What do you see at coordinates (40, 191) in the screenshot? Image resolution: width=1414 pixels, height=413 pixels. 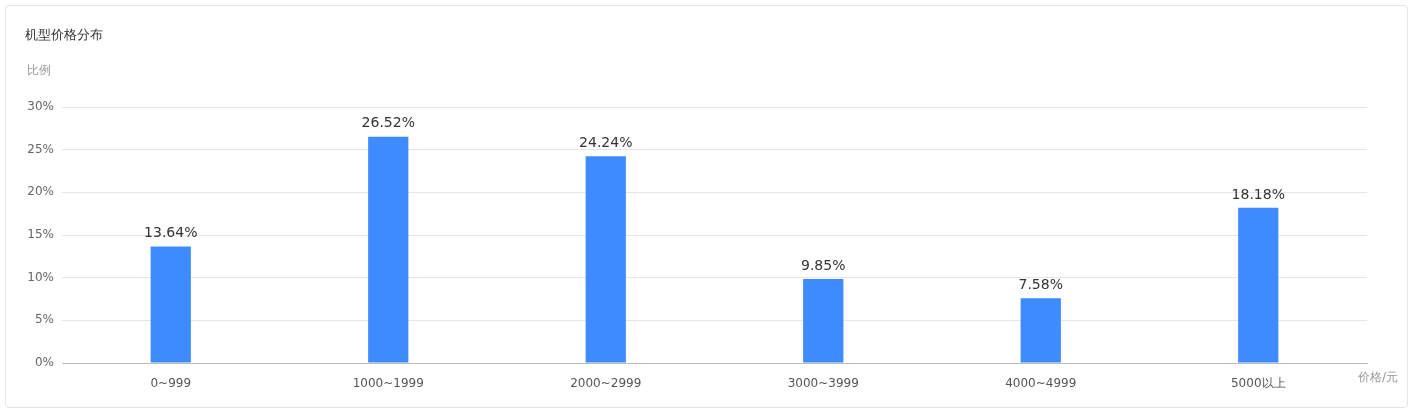 I see `y-tick-label: 20%` at bounding box center [40, 191].